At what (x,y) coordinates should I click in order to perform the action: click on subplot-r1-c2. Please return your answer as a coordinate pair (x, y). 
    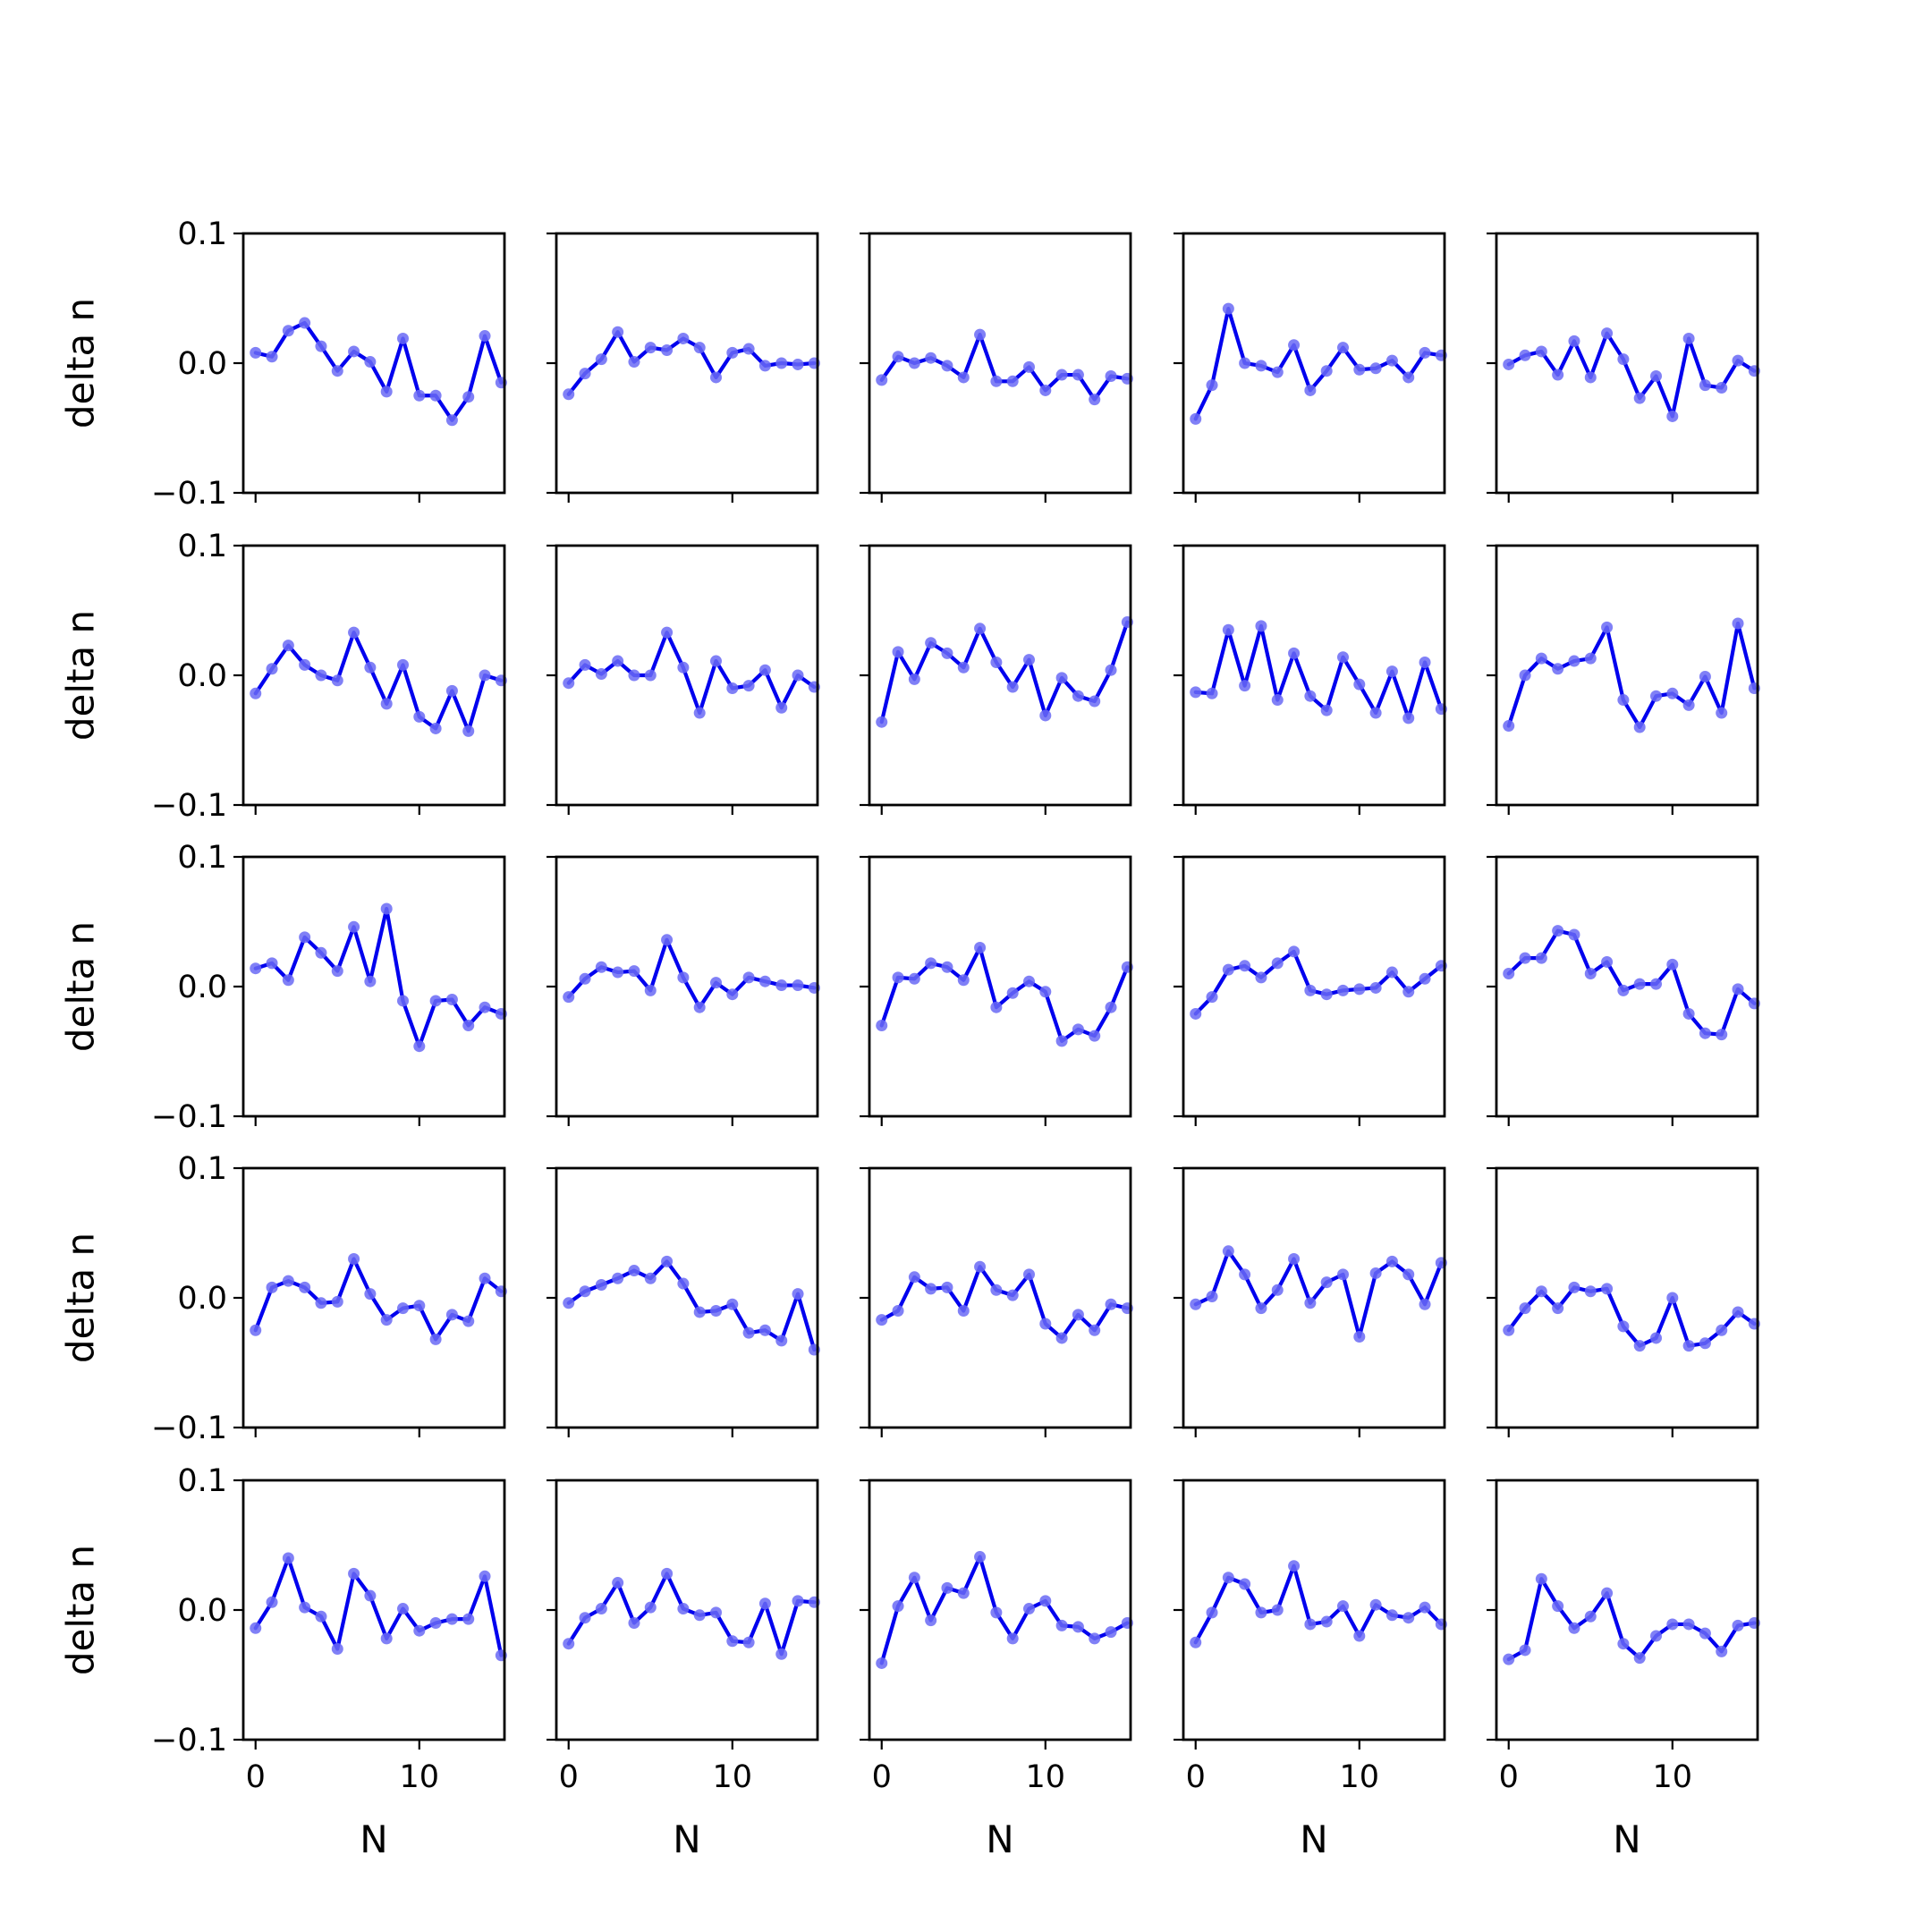
    Looking at the image, I should click on (683, 367).